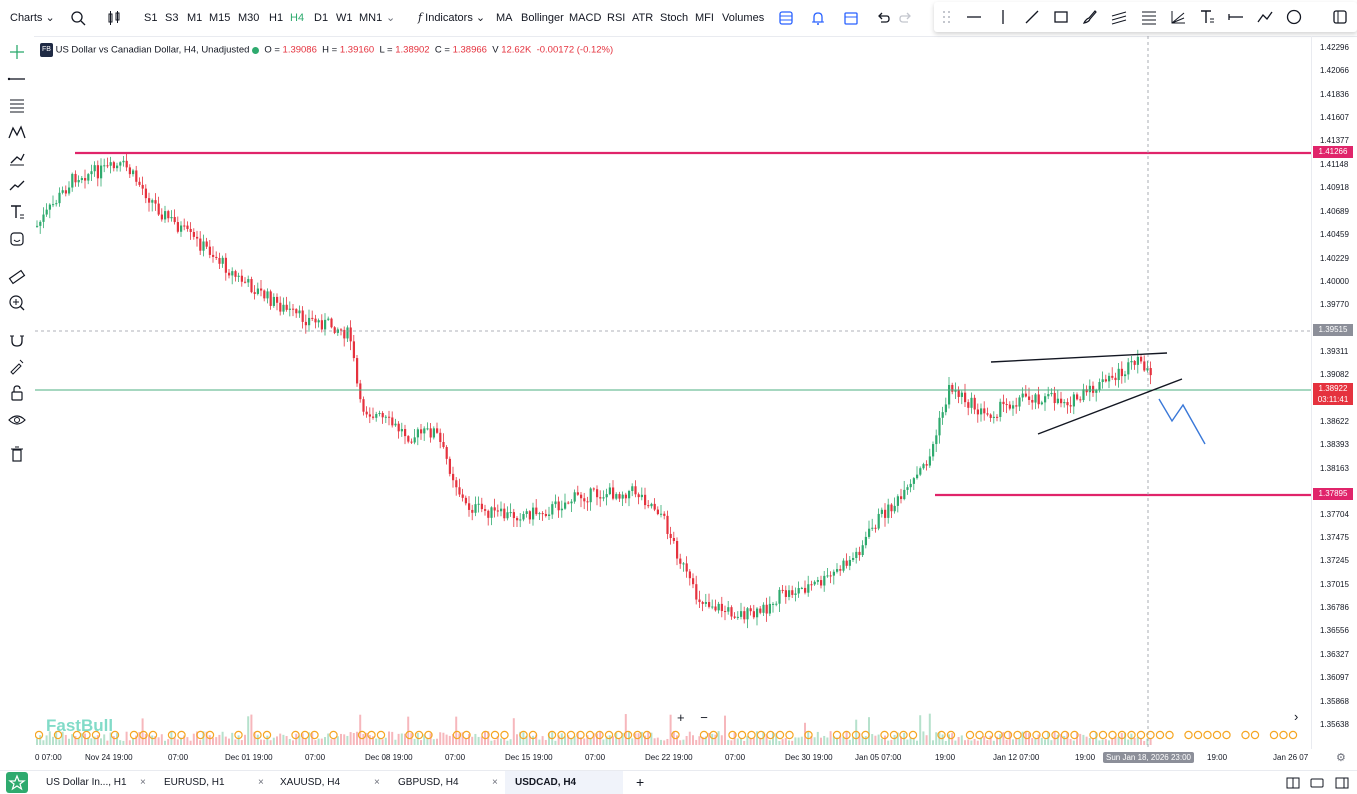  What do you see at coordinates (99, 782) in the screenshot?
I see `tab-us-dollar-index: US Dollar In..., H1 ×` at bounding box center [99, 782].